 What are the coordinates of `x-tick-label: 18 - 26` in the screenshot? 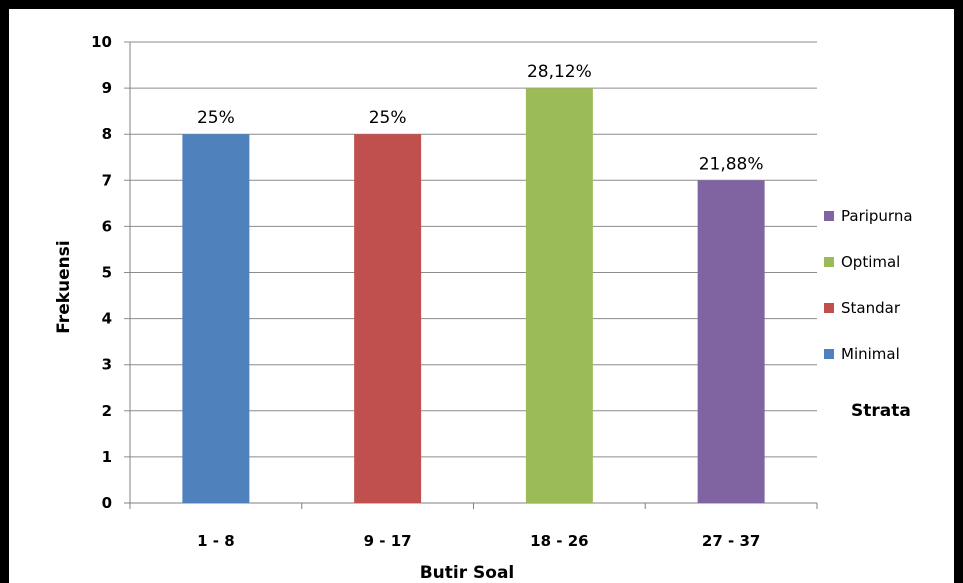 It's located at (559, 541).